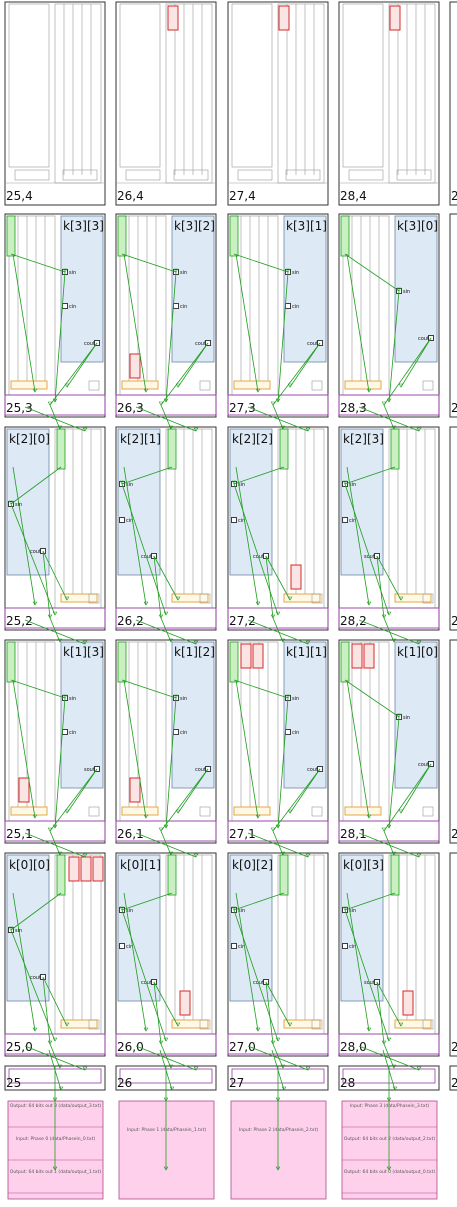  Describe the element at coordinates (366, 175) in the screenshot. I see `dma-block` at that location.